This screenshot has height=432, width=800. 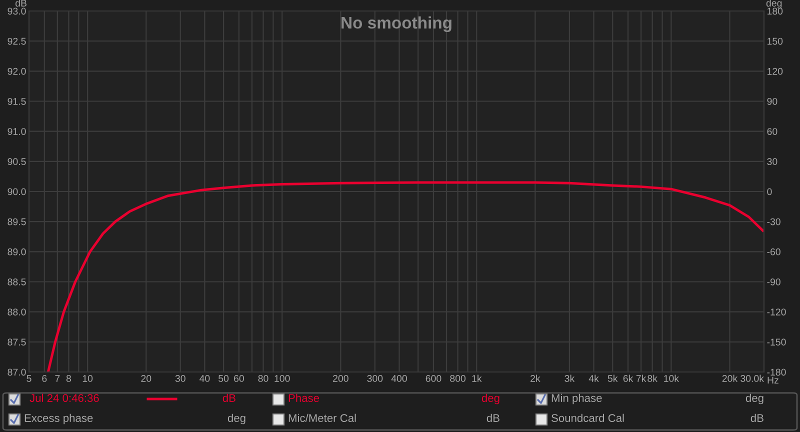 I want to click on x-tick-label: 10k, so click(x=672, y=378).